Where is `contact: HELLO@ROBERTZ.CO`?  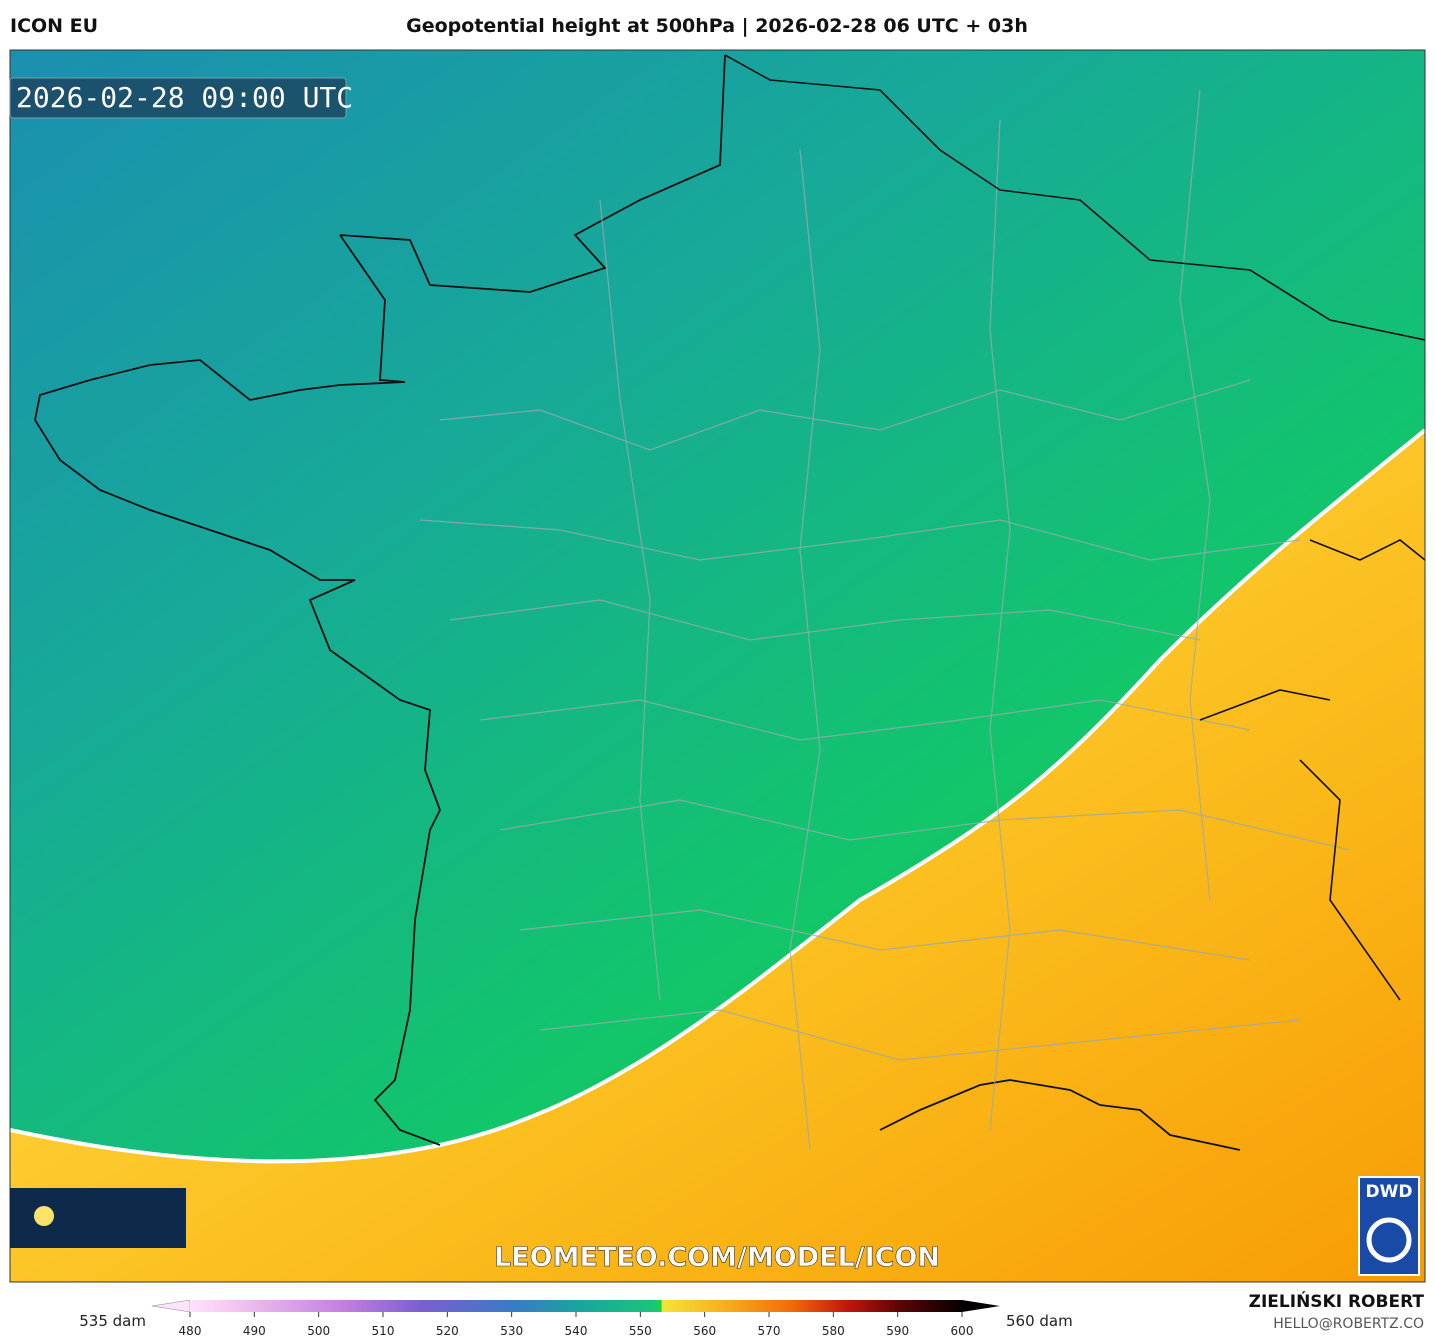 contact: HELLO@ROBERTZ.CO is located at coordinates (1348, 1324).